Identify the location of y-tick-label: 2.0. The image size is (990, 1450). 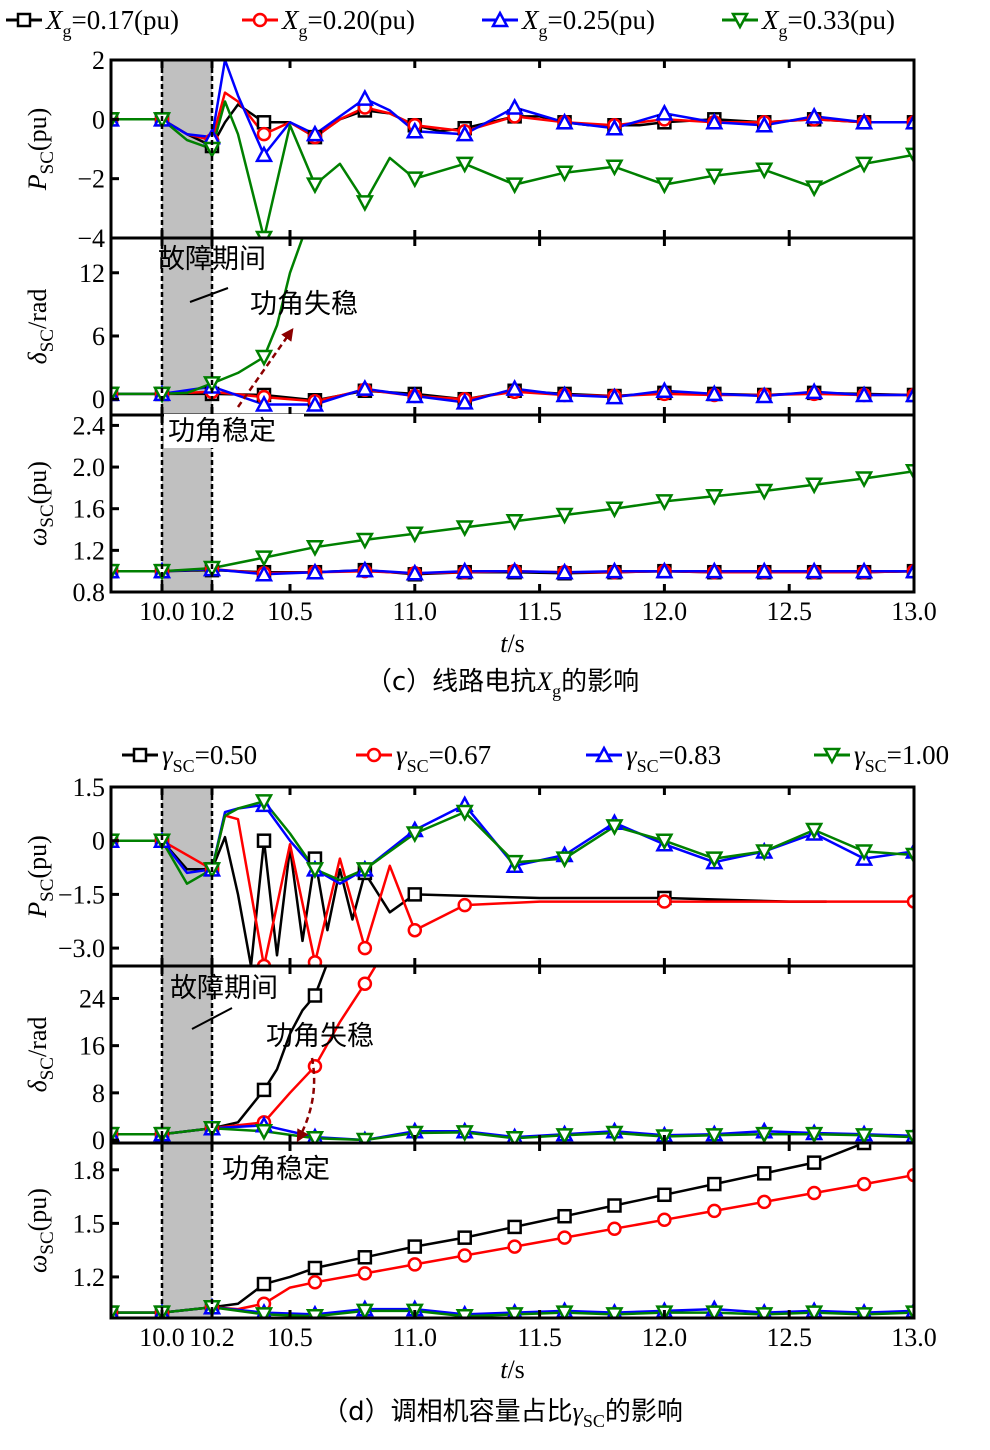
(89, 467).